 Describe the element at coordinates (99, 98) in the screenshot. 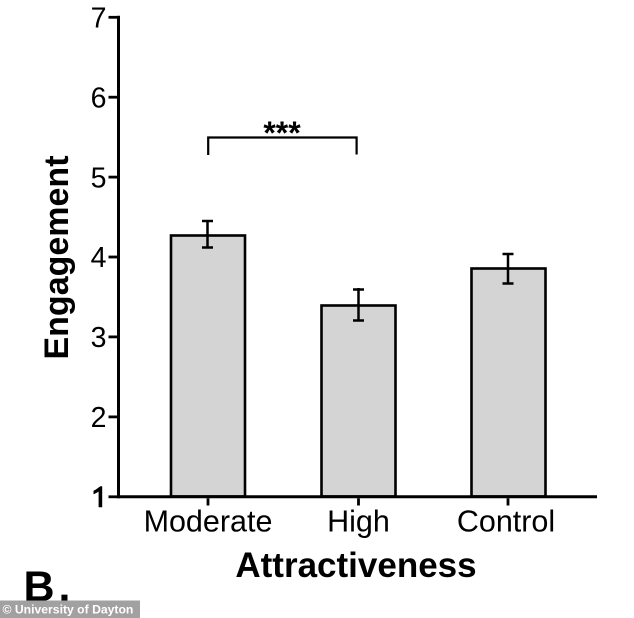

I see `svg-text: 6` at that location.